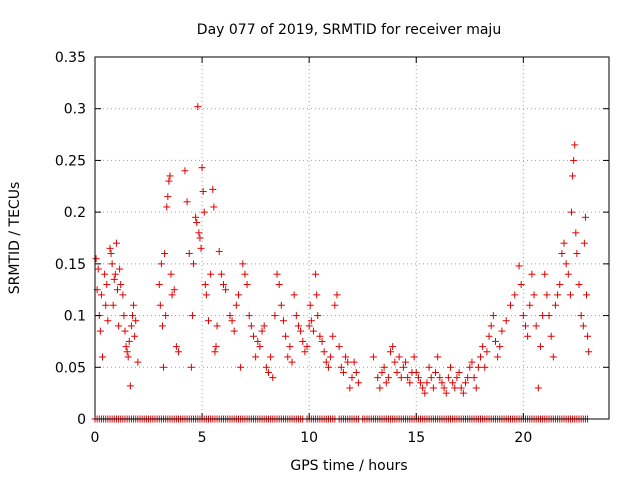 This screenshot has width=640, height=480. Describe the element at coordinates (416, 438) in the screenshot. I see `x-tick-label: 15` at that location.